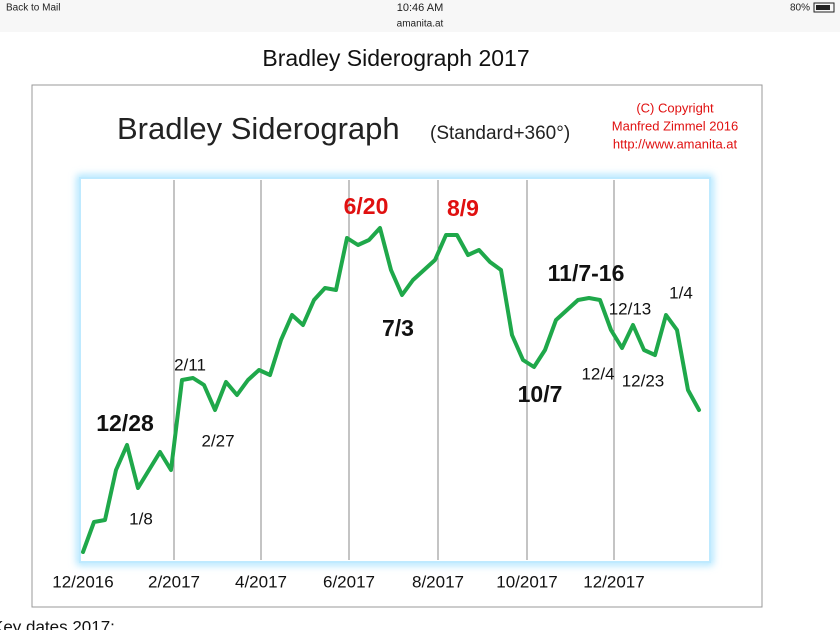 The width and height of the screenshot is (840, 630). Describe the element at coordinates (540, 394) in the screenshot. I see `annotation: 10/7` at that location.